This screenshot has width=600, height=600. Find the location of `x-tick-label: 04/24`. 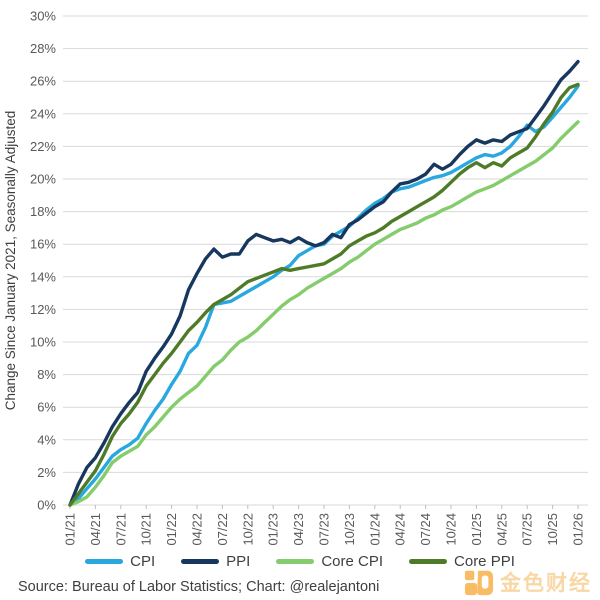

x-tick-label: 04/24 is located at coordinates (400, 529).